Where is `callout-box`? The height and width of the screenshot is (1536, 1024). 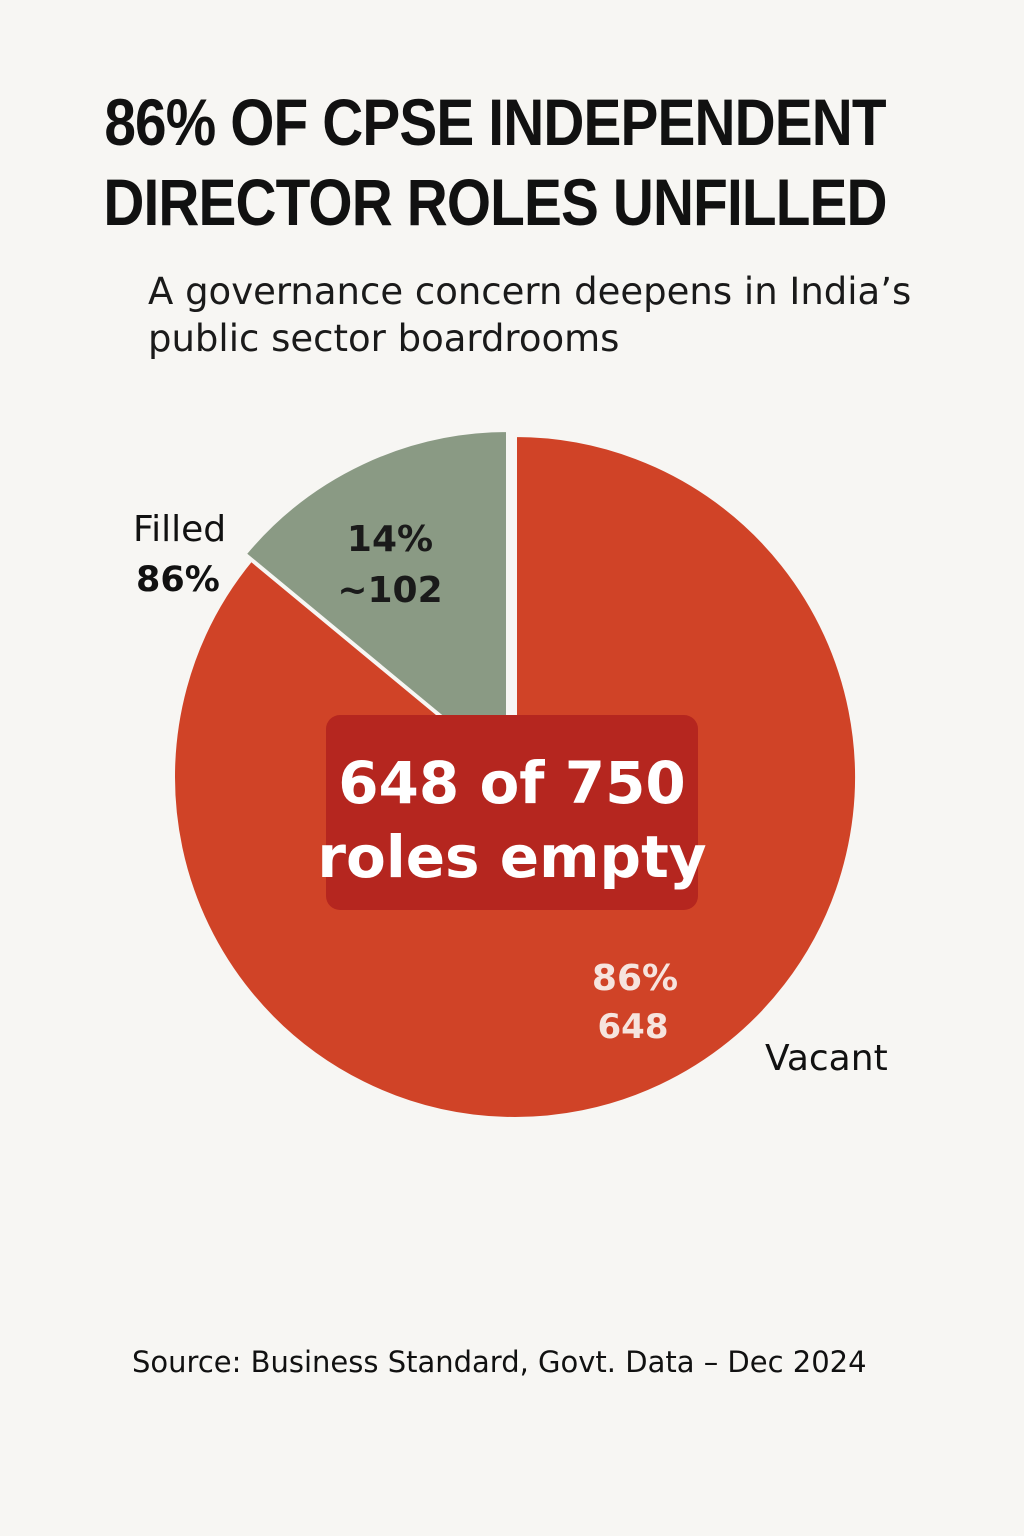
callout-box is located at coordinates (512, 812).